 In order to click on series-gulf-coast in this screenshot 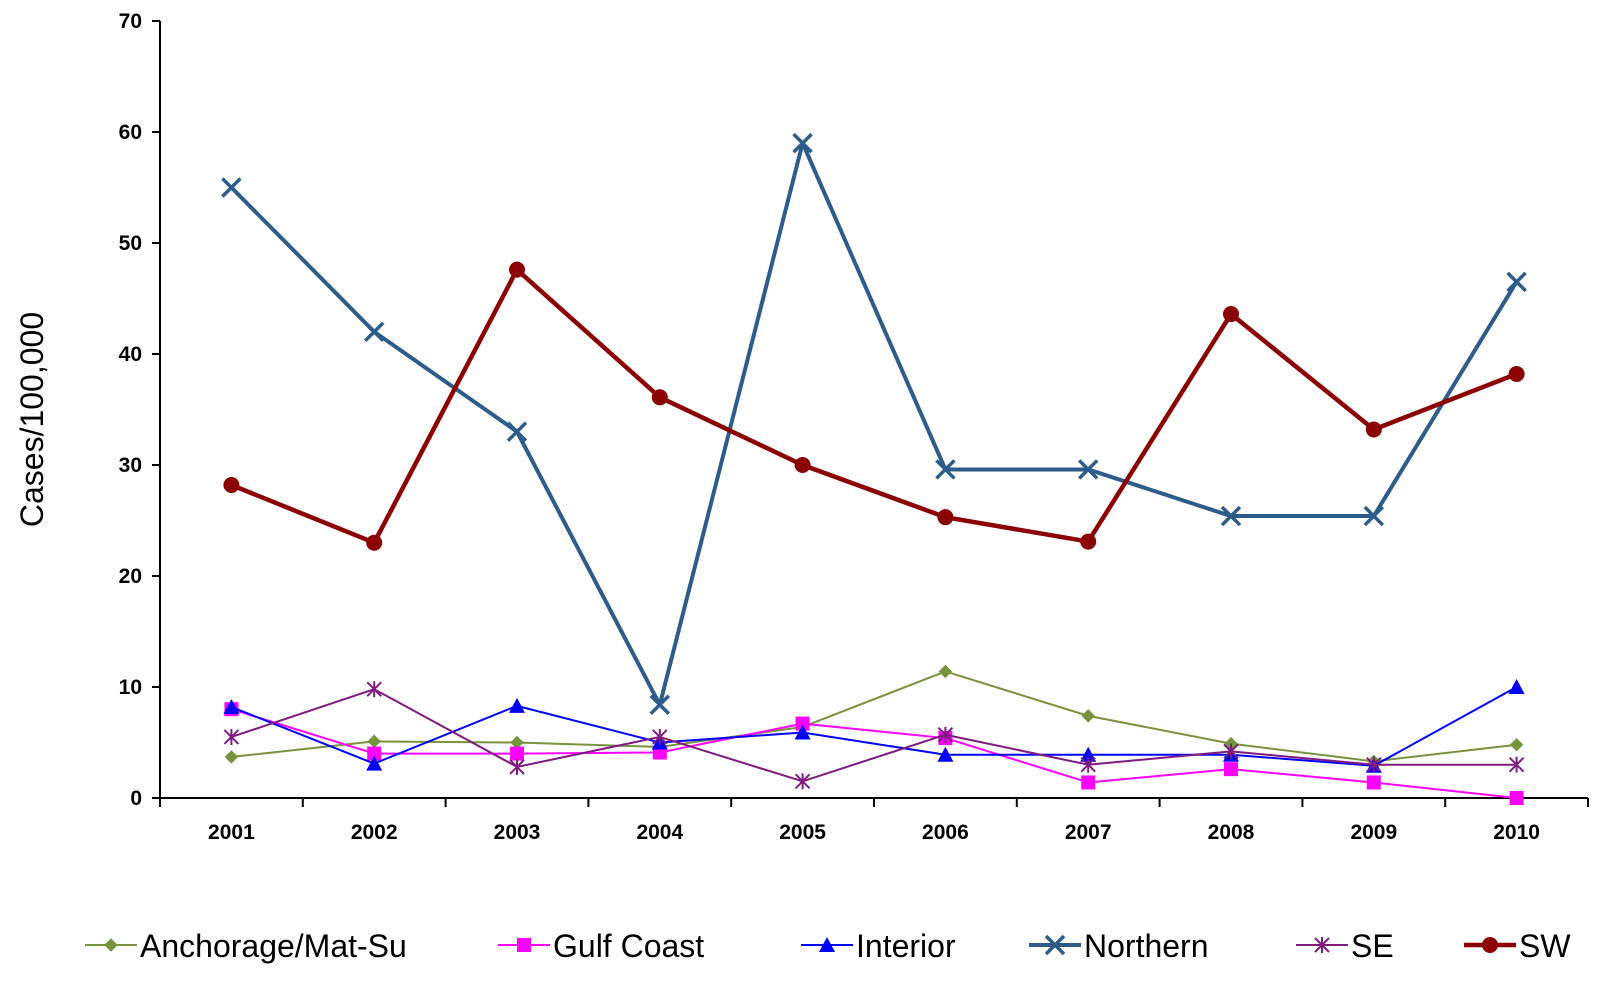, I will do `click(874, 753)`.